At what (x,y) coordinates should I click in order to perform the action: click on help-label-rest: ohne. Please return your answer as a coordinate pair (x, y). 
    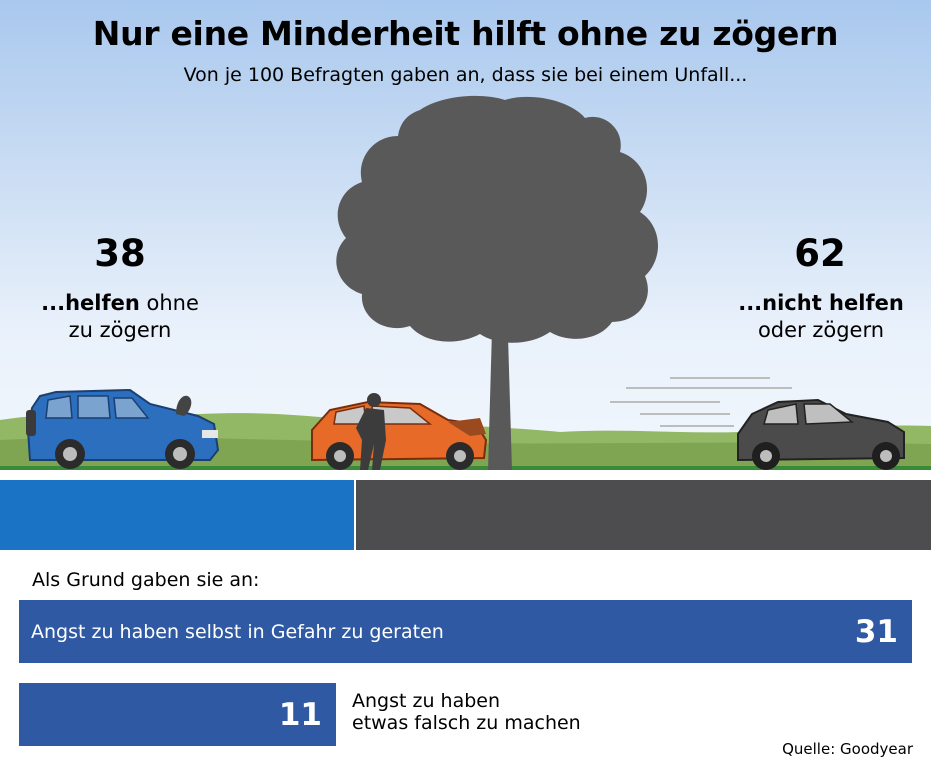
    Looking at the image, I should click on (169, 303).